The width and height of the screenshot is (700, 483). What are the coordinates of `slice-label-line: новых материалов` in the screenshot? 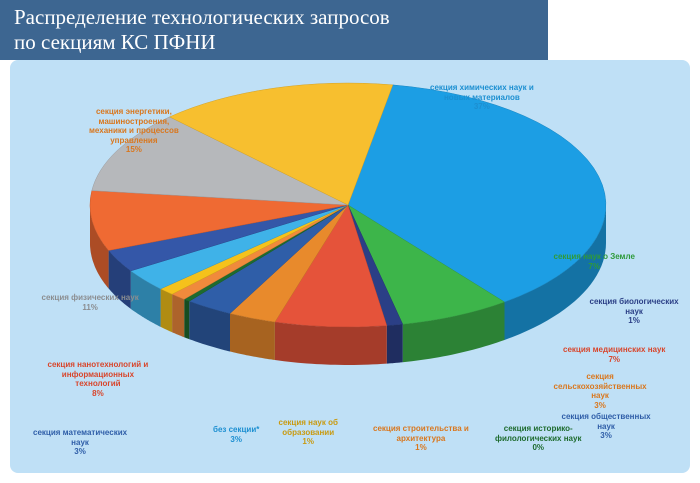 It's located at (481, 97).